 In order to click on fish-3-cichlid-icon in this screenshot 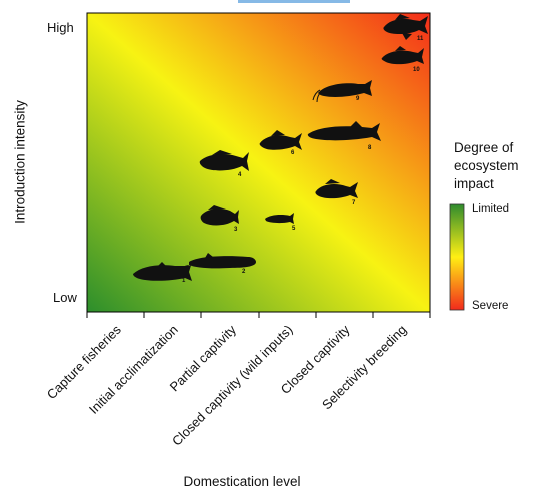, I will do `click(219, 215)`.